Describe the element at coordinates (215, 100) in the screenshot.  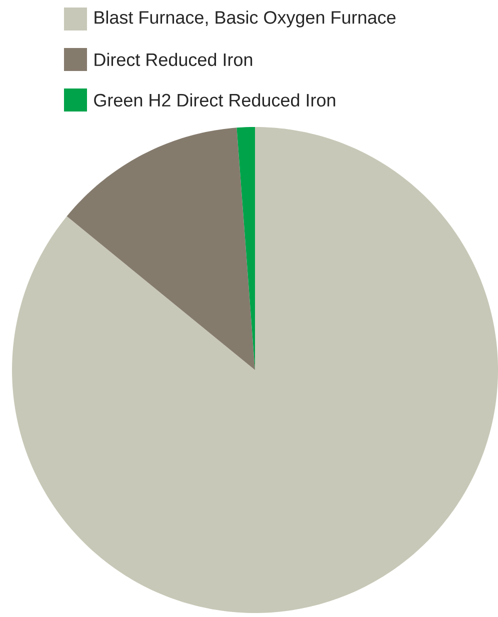
I see `legend-label: Green H2 Direct Reduced Iron` at that location.